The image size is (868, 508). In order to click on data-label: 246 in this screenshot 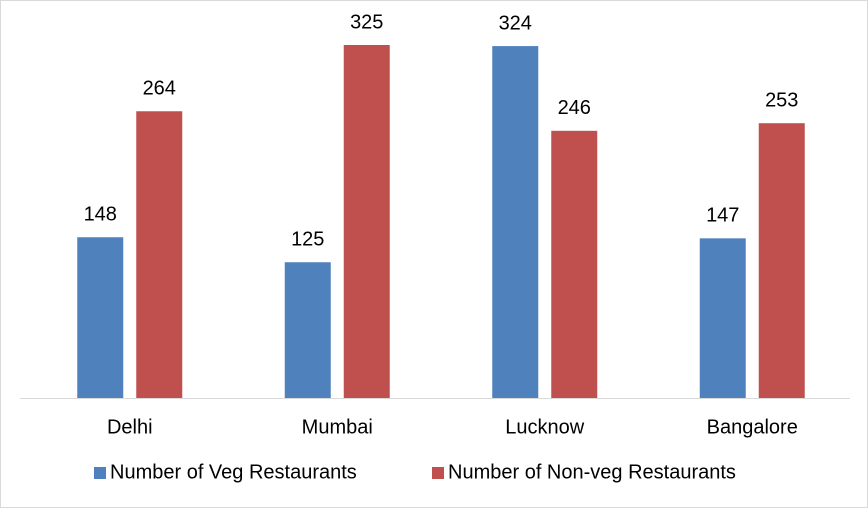, I will do `click(574, 108)`.